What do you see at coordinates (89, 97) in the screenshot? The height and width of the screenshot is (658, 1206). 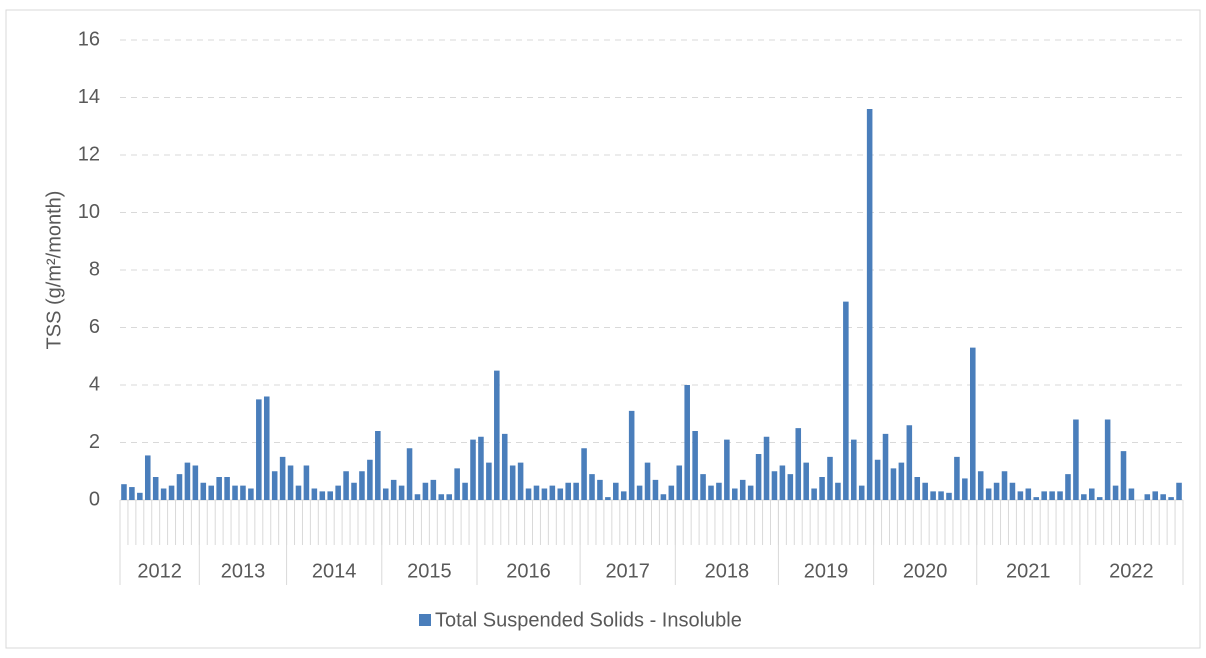 I see `y-tick-label: 14` at bounding box center [89, 97].